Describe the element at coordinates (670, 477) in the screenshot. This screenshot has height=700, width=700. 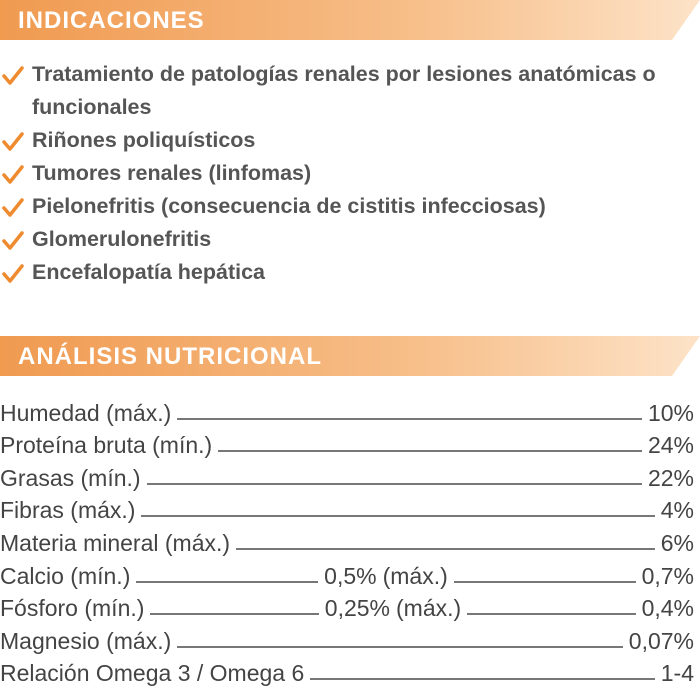
I see `nutrient-value: 22%` at that location.